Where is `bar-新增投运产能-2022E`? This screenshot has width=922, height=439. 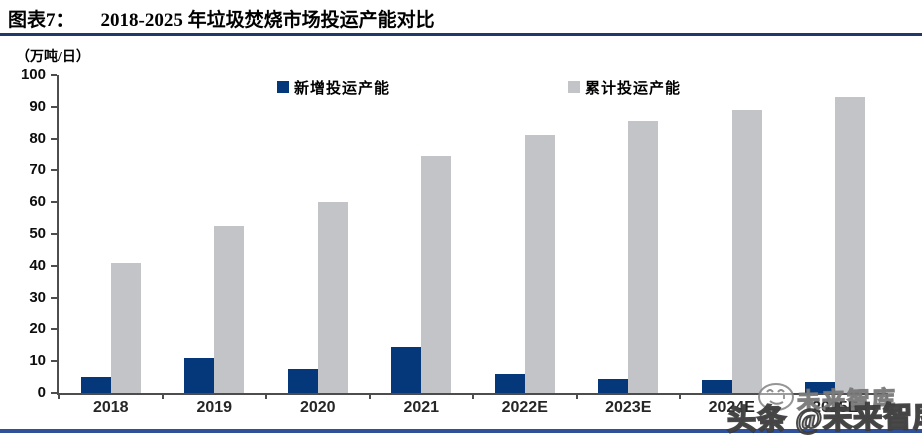 bar-新增投运产能-2022E is located at coordinates (509, 383).